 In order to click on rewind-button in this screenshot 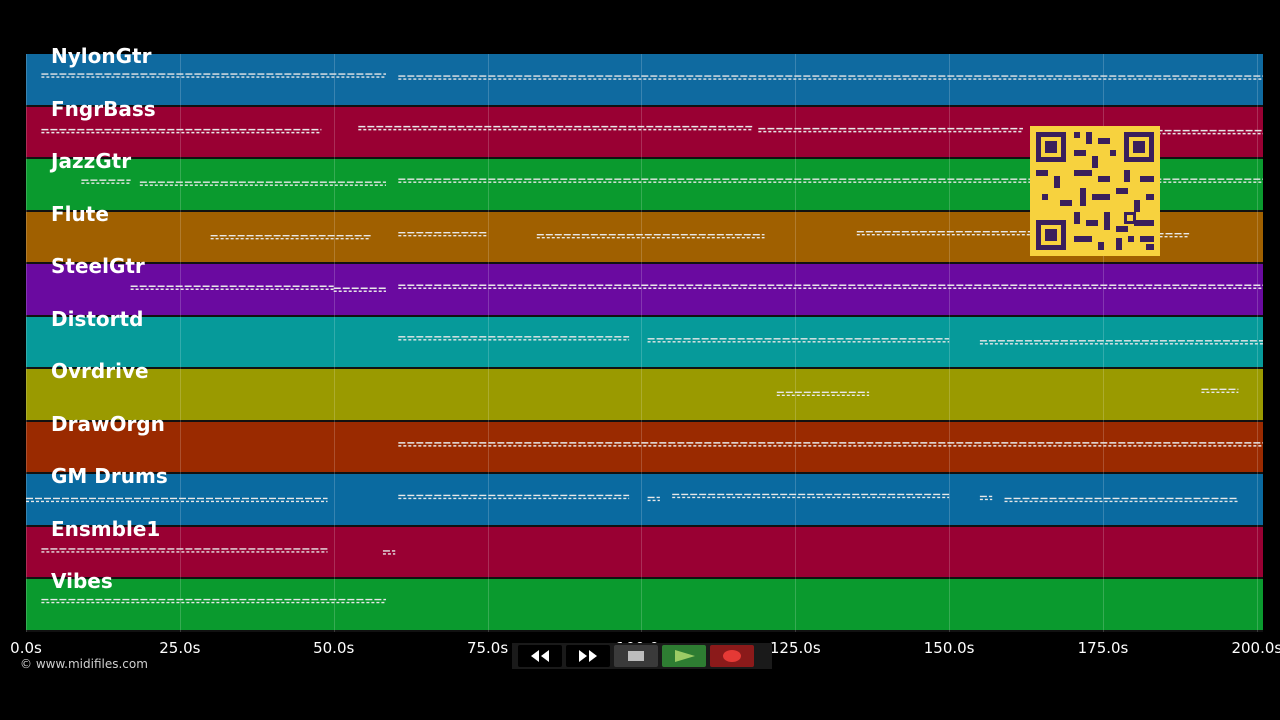, I will do `click(540, 656)`.